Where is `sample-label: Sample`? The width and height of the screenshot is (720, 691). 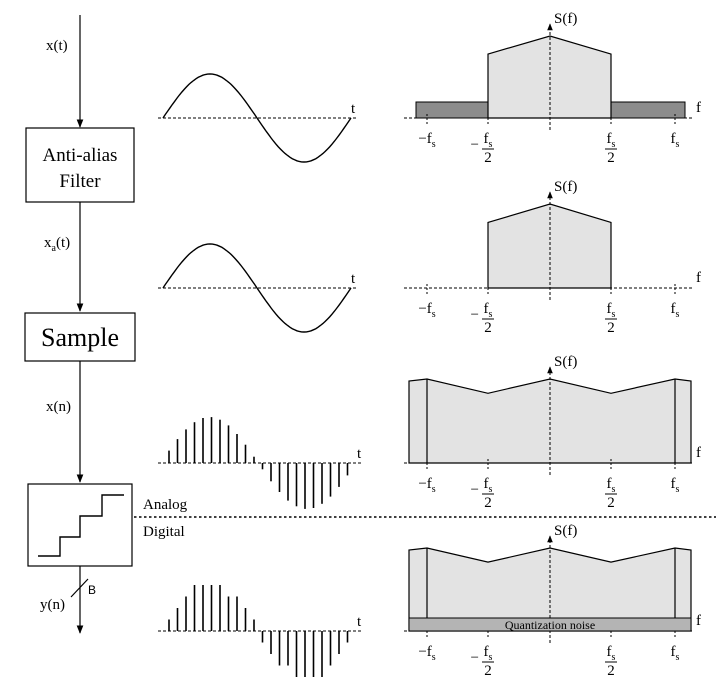
sample-label: Sample is located at coordinates (80, 337).